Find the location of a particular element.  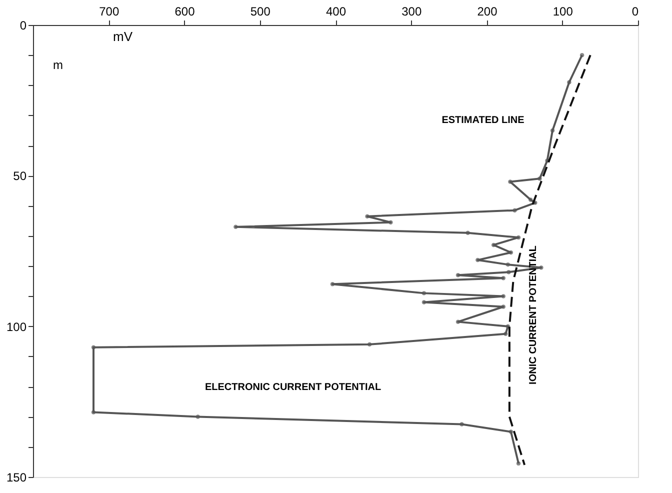

y-axis-title: m is located at coordinates (58, 65).